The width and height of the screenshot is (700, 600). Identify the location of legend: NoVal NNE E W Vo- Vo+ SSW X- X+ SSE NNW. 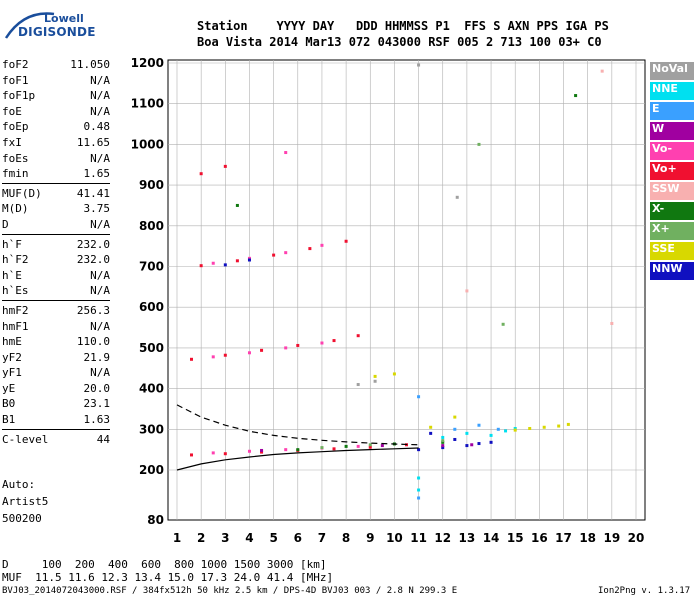
(672, 172).